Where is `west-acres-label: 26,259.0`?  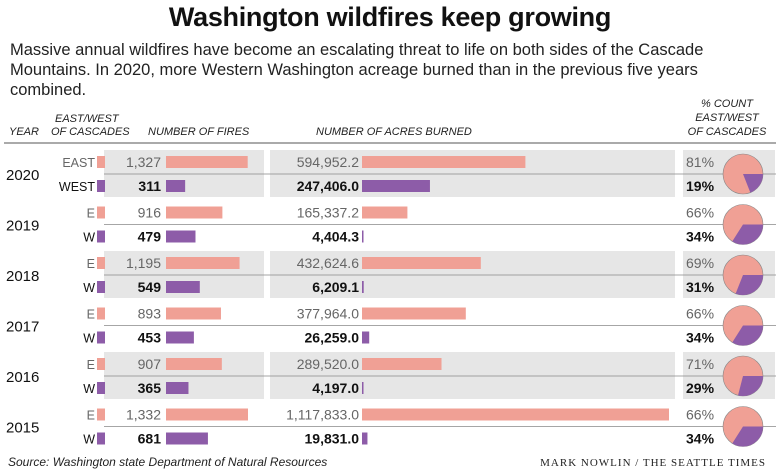 west-acres-label: 26,259.0 is located at coordinates (332, 338).